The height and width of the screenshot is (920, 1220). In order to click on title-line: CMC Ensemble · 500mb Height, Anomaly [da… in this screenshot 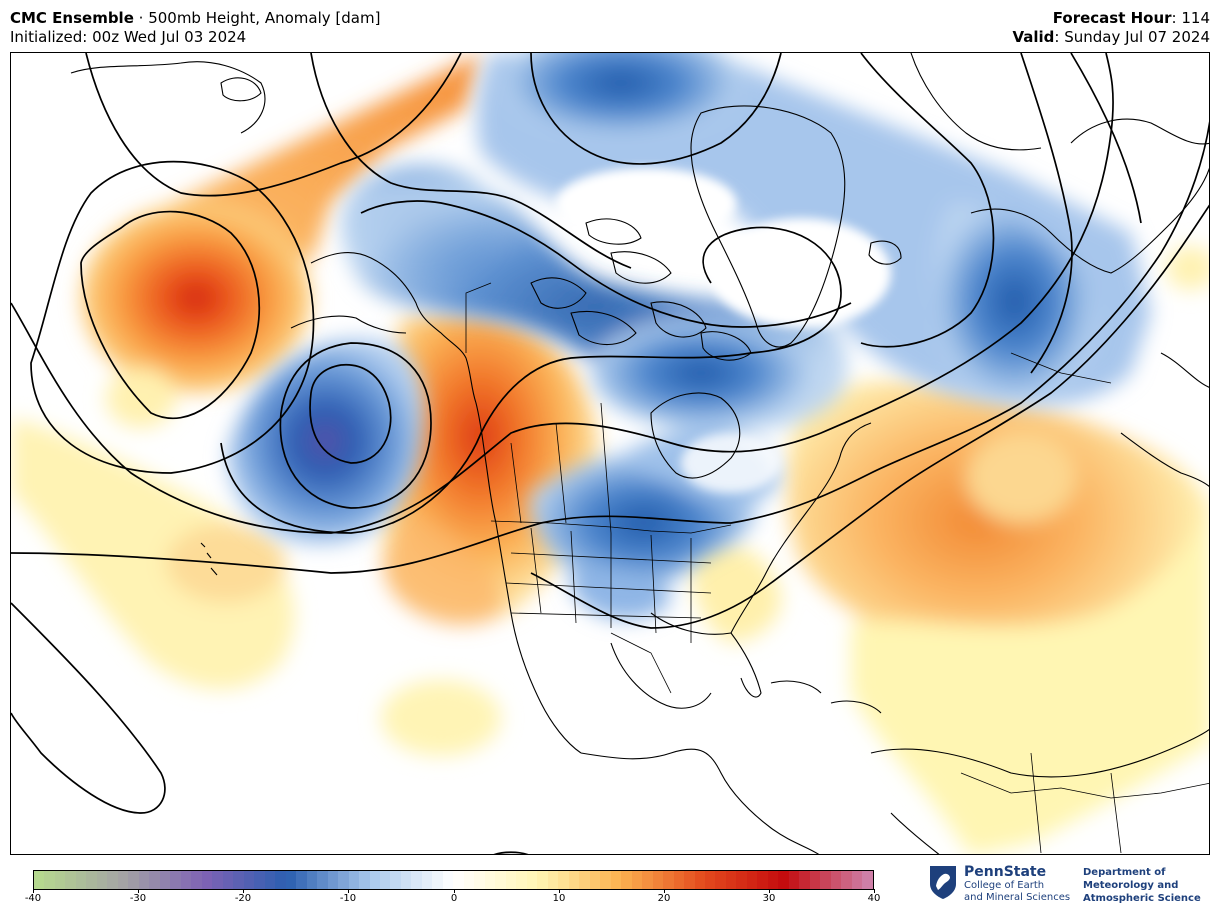, I will do `click(195, 18)`.